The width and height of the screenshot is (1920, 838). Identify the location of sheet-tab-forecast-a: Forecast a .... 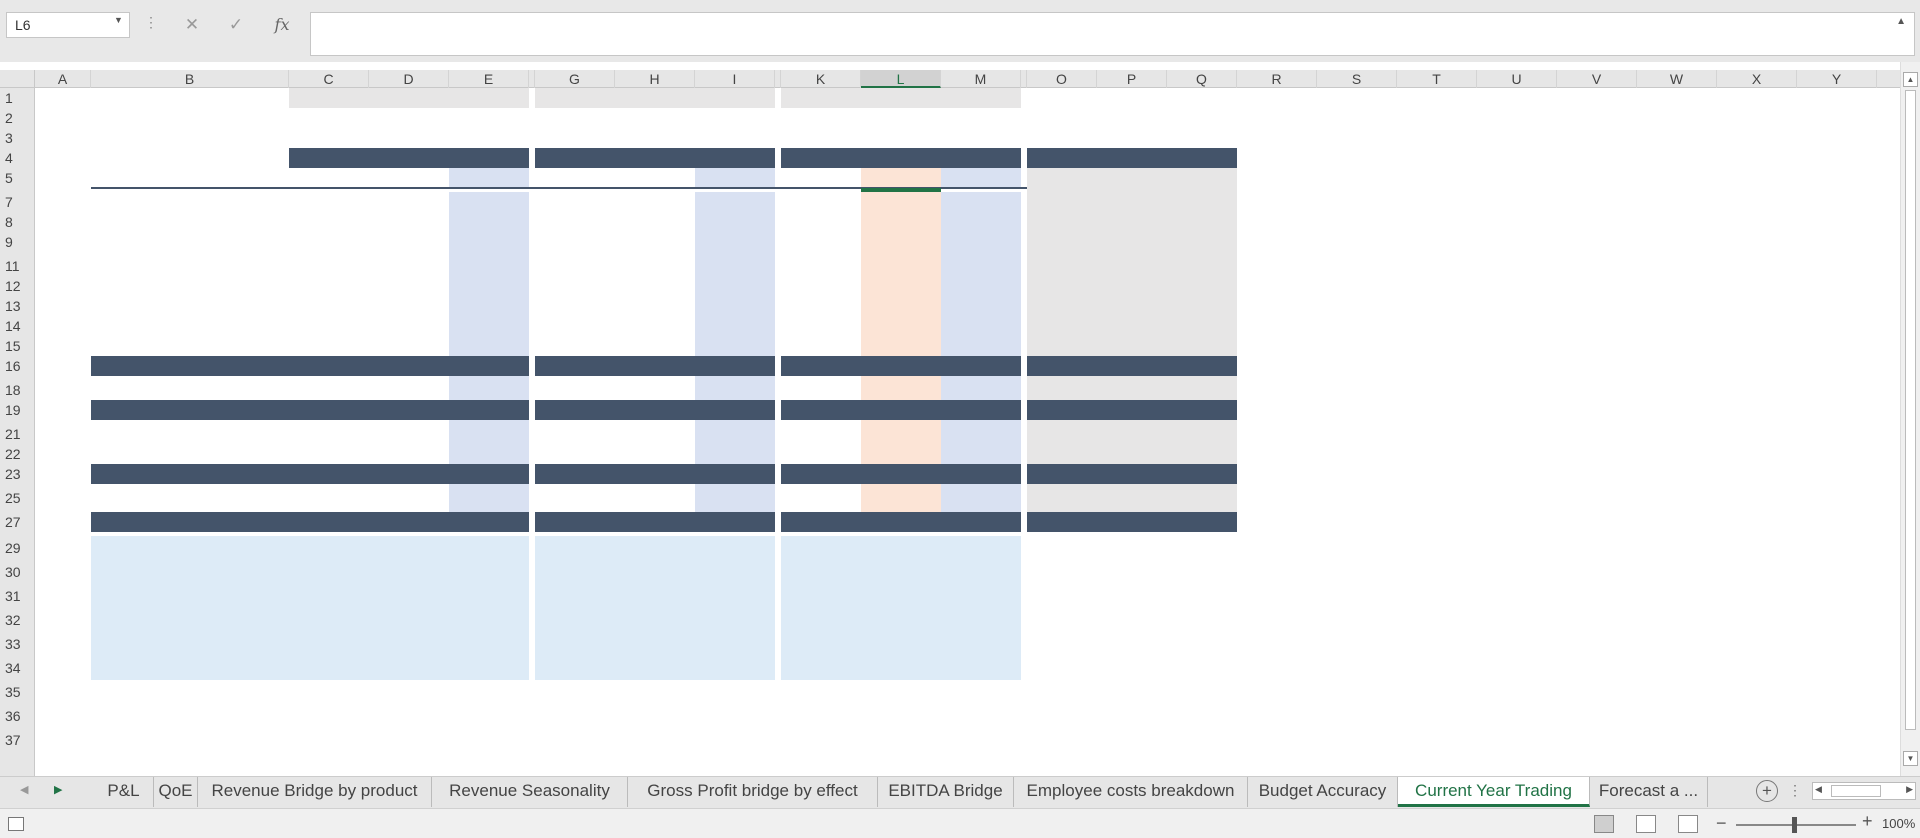
(1649, 792).